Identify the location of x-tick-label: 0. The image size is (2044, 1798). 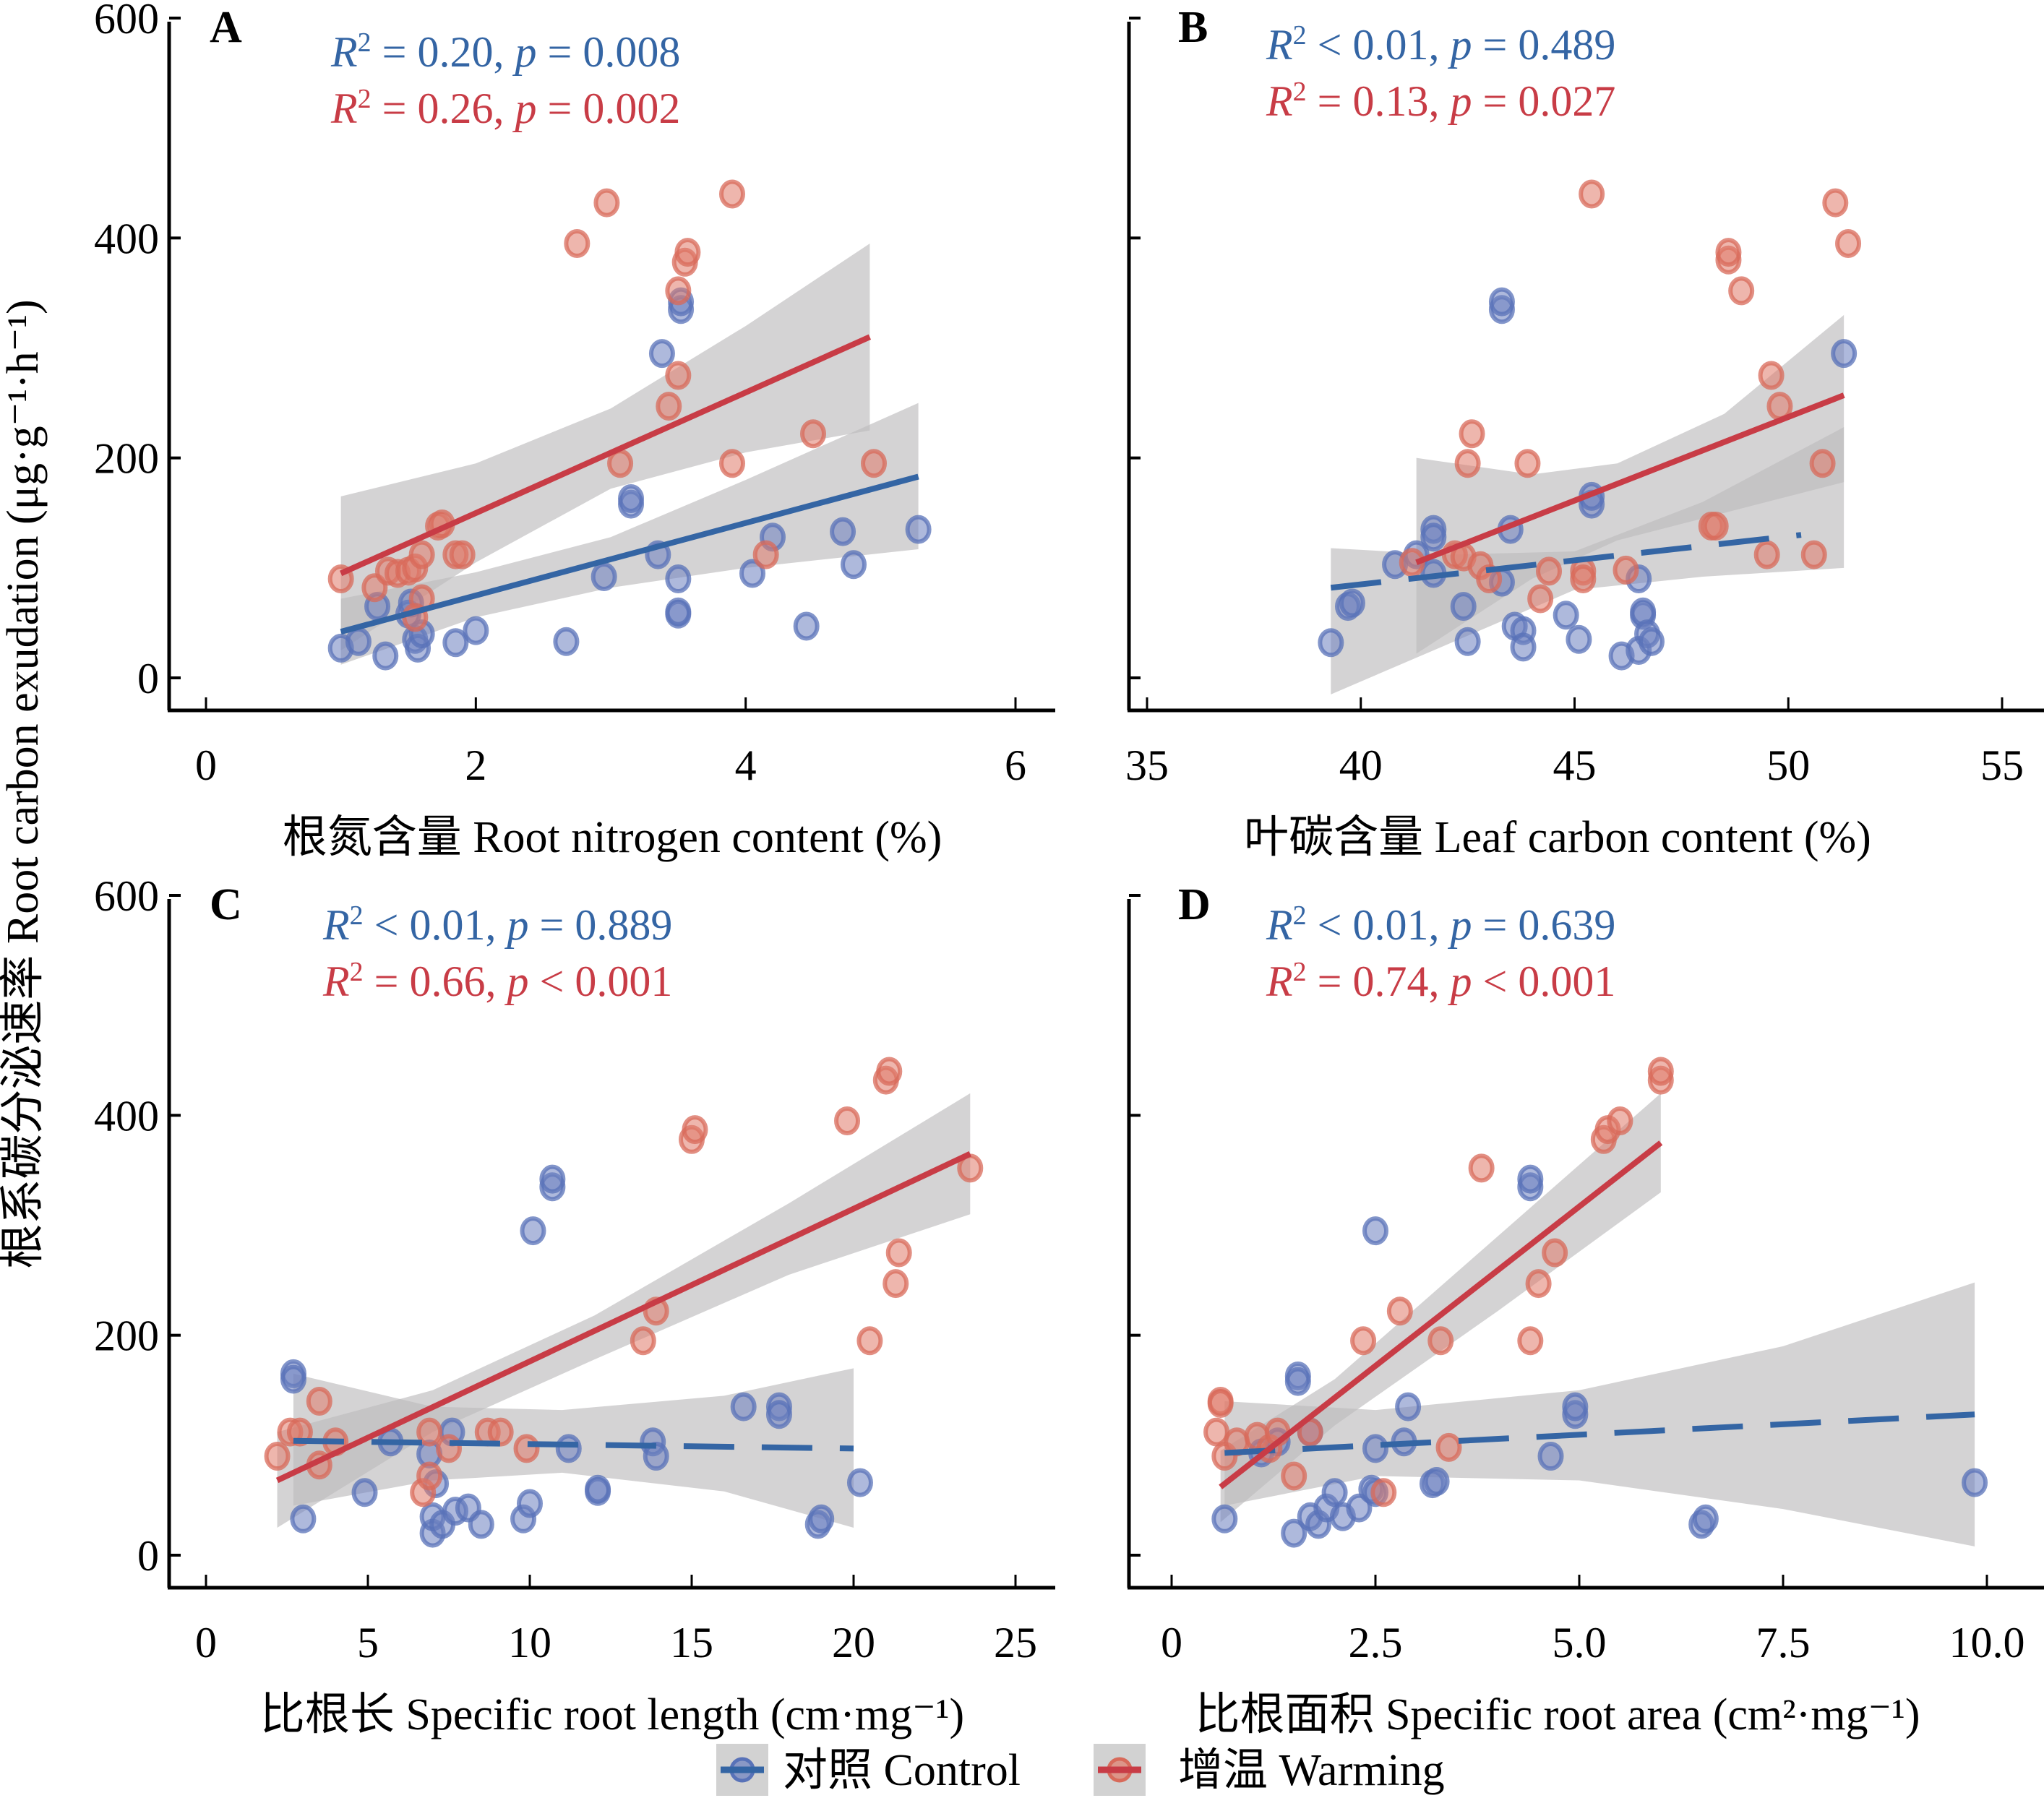
(206, 765).